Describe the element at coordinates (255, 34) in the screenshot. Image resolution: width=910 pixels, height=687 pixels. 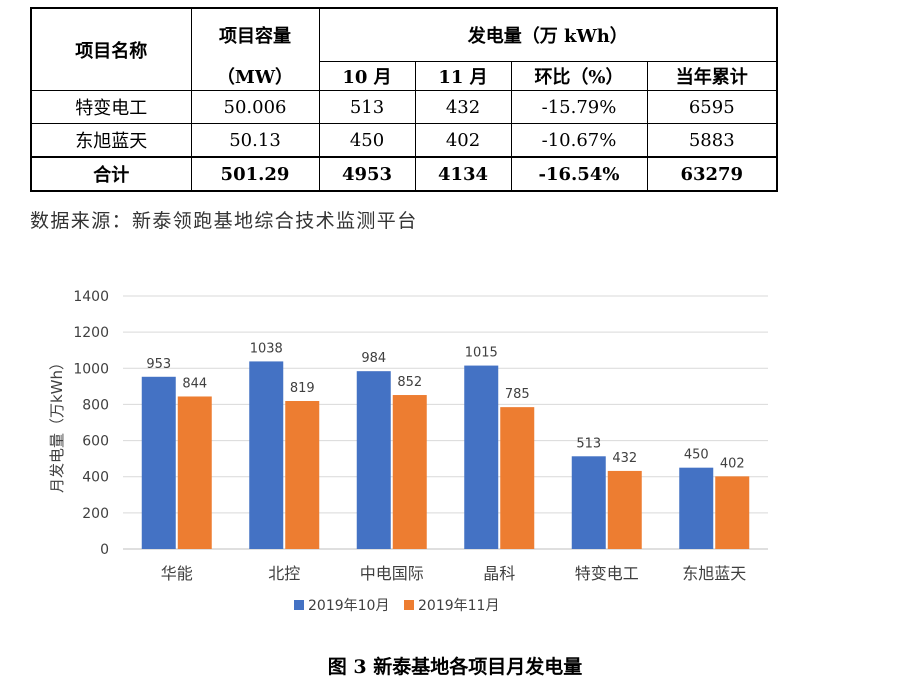
I see `header-capacity: 项目容量` at that location.